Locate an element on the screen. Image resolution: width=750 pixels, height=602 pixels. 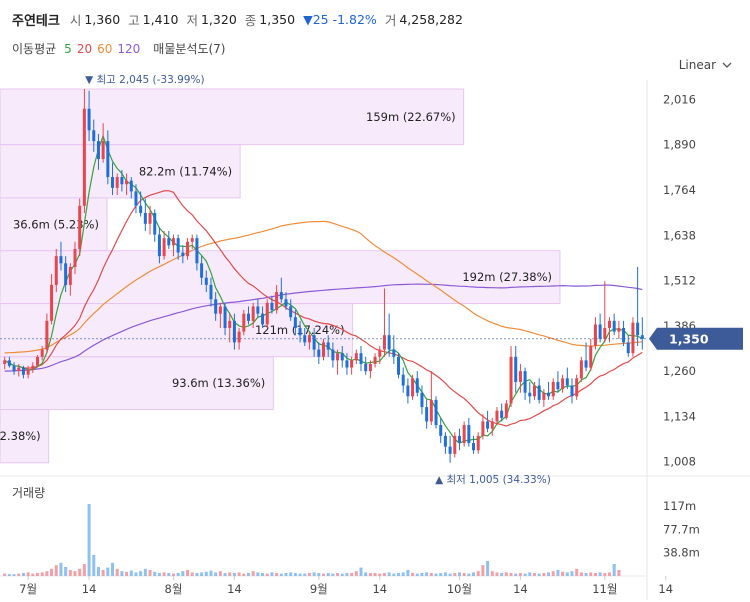
min-annotation: ▲ 최저 1,005 (34.33%) is located at coordinates (493, 480).